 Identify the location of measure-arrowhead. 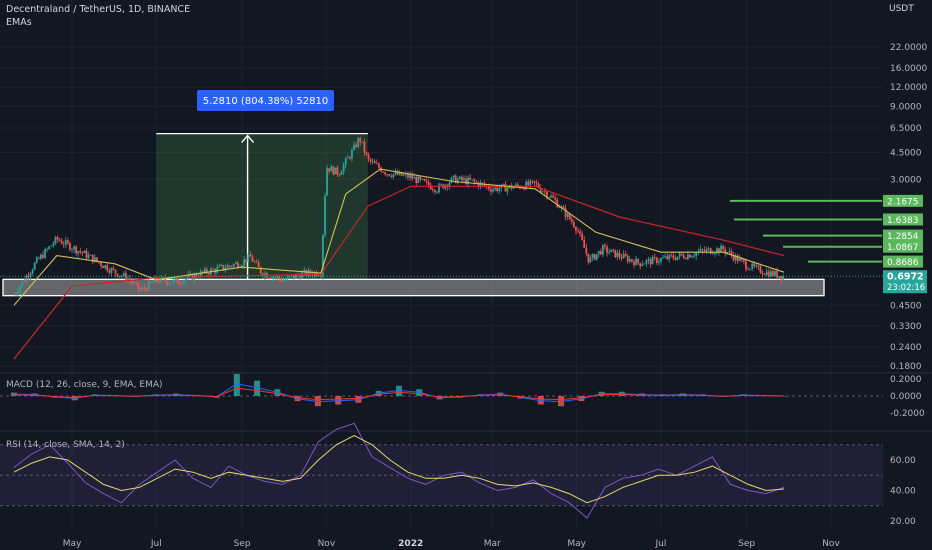
(248, 139).